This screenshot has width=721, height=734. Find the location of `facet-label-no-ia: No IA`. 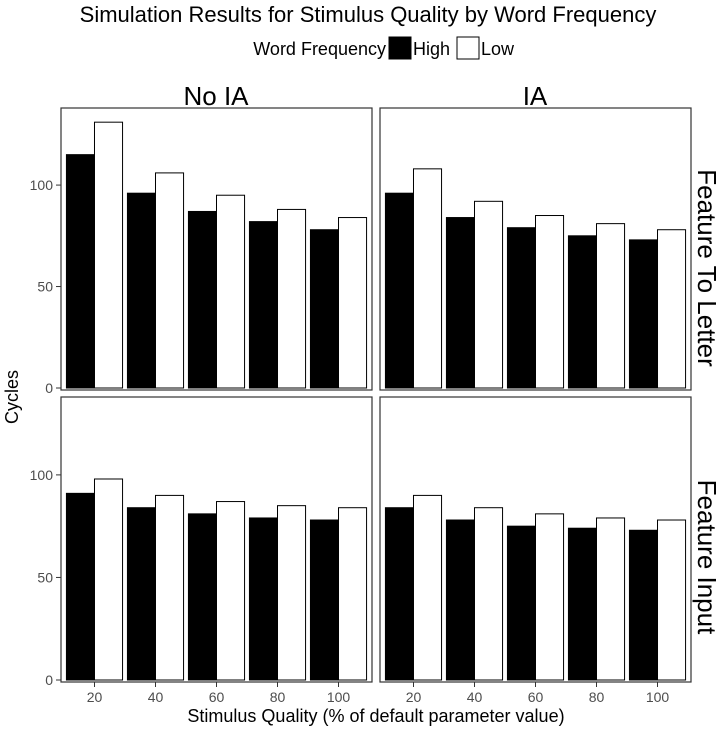

facet-label-no-ia: No IA is located at coordinates (216, 96).